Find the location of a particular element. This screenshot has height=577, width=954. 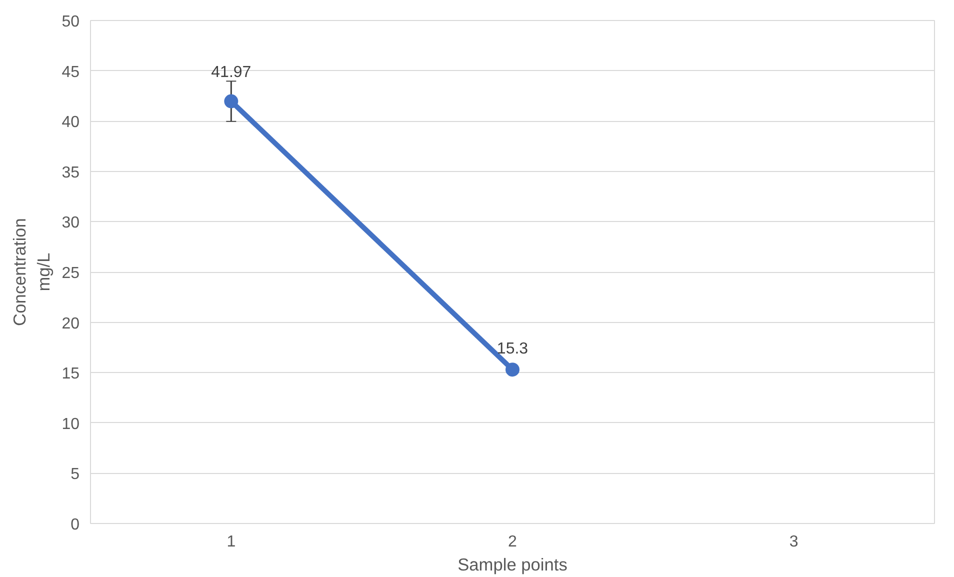

y-tick-label: 50 is located at coordinates (71, 22).